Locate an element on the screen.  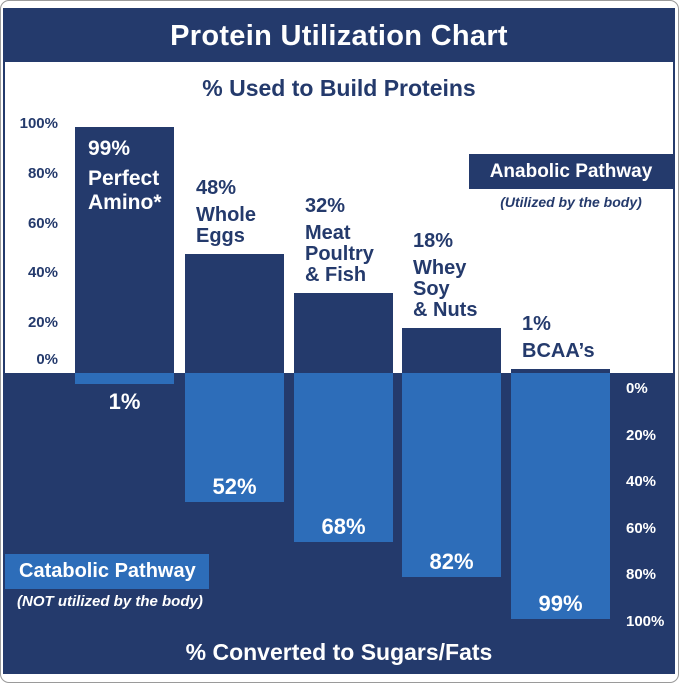
catabolic-value-5: 99% is located at coordinates (560, 603).